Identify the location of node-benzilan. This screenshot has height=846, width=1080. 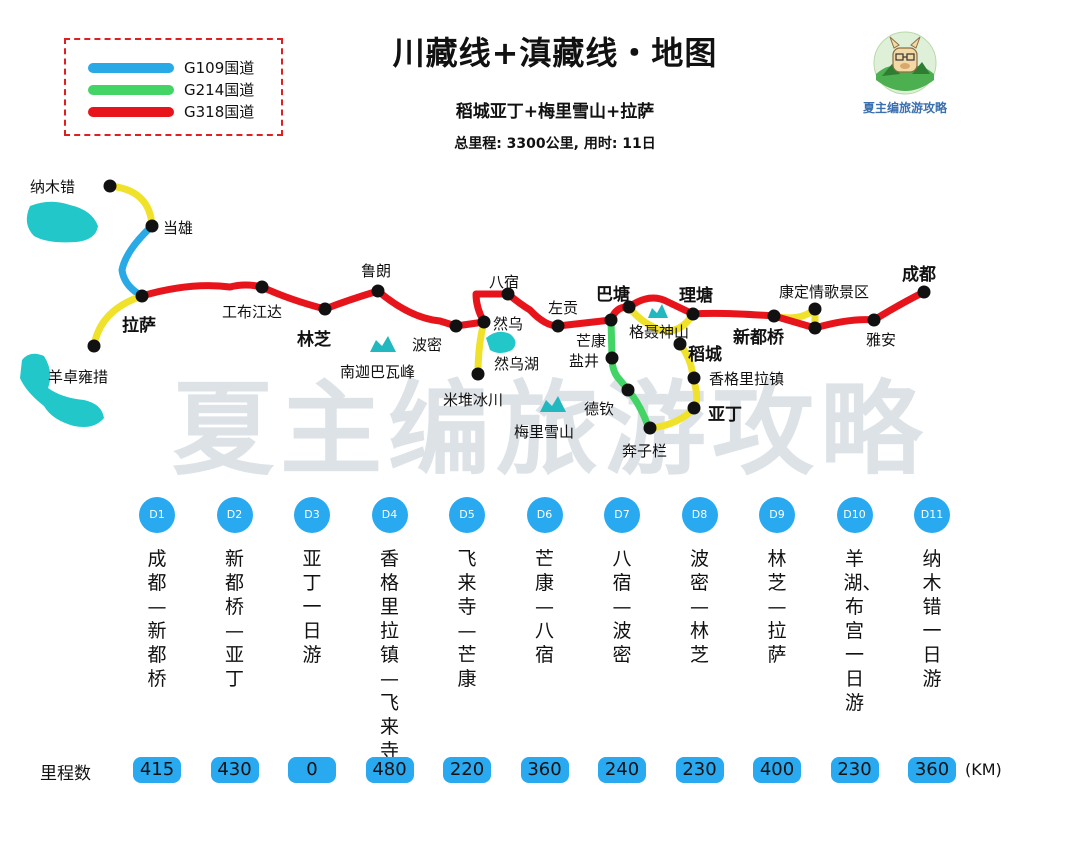
(650, 428).